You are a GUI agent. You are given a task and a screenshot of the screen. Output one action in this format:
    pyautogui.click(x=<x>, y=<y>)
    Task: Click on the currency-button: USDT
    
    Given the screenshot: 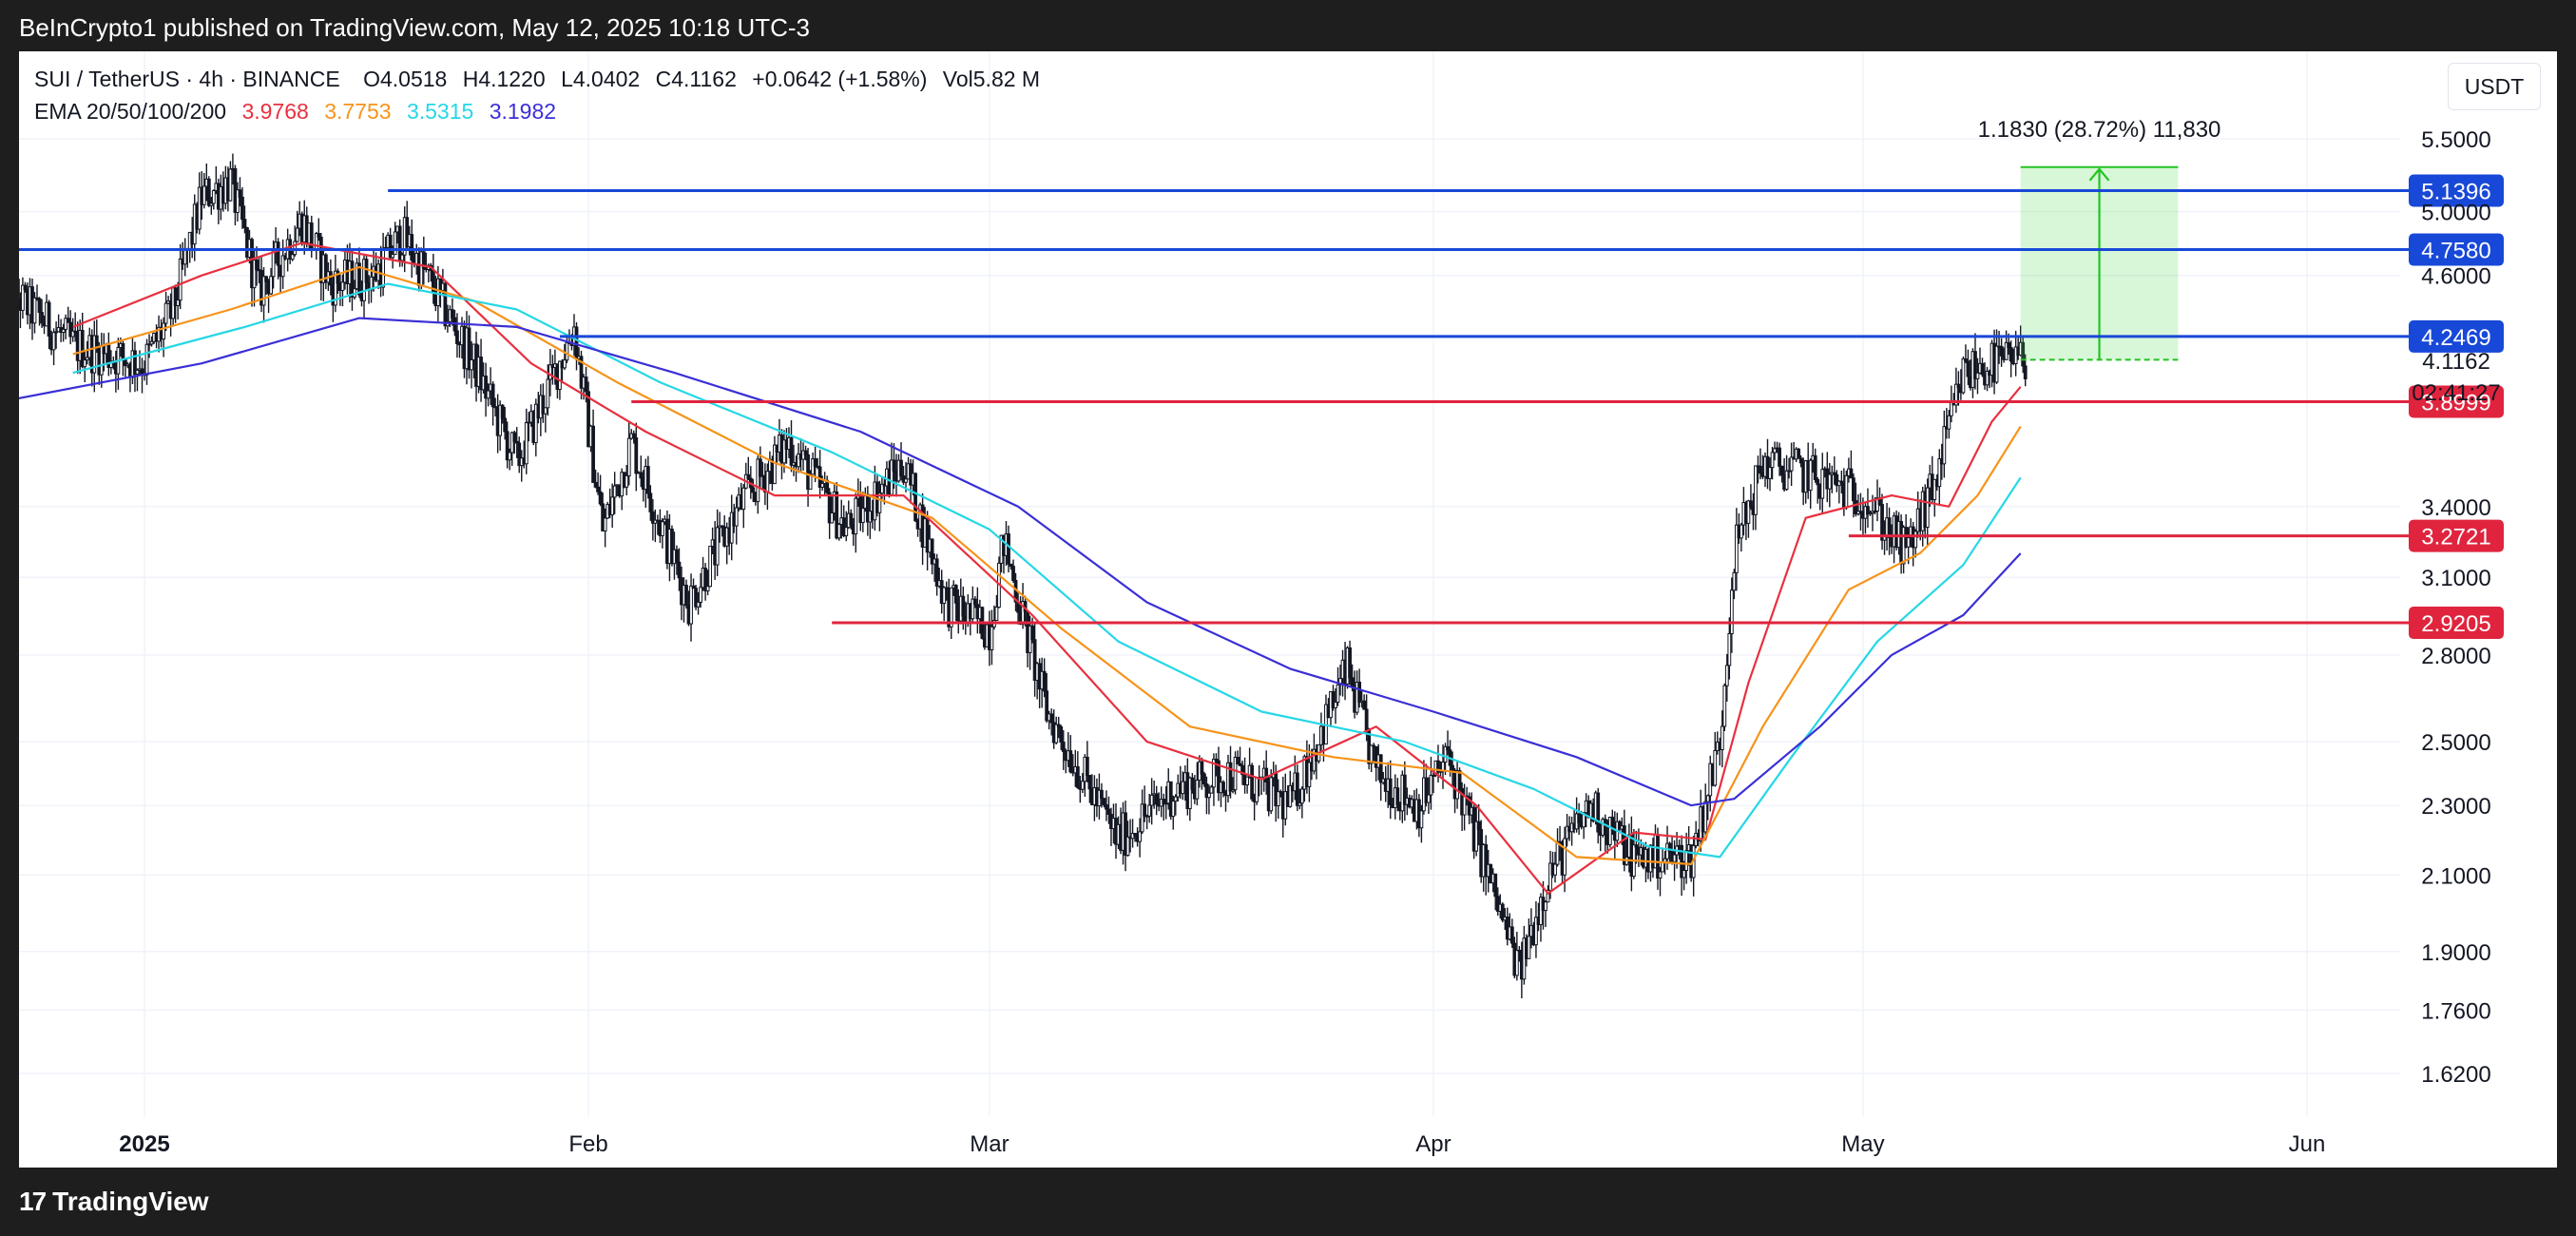 What is the action you would take?
    pyautogui.click(x=2494, y=87)
    